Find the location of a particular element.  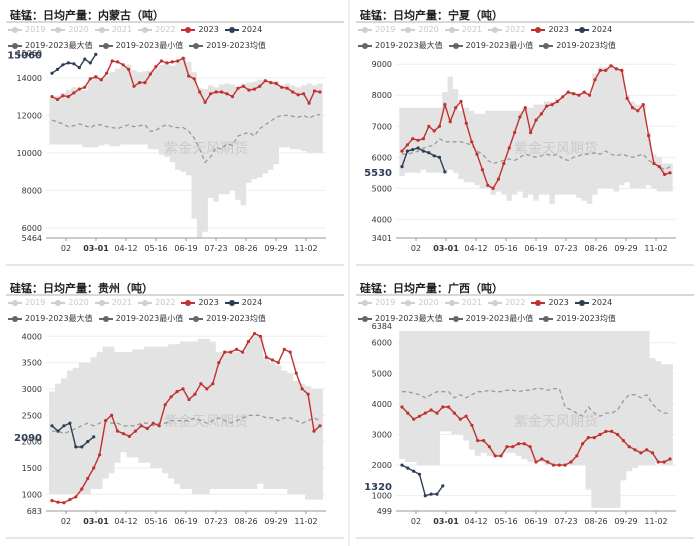

x-tick-label: 07-23 is located at coordinates (215, 248).